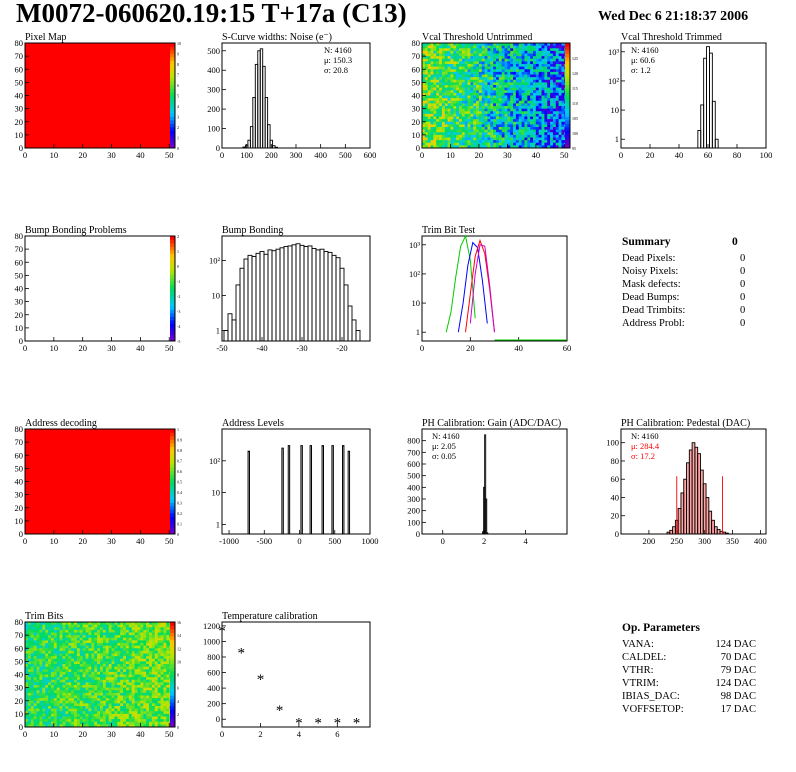  Describe the element at coordinates (413, 452) in the screenshot. I see `y-tick-label: 700` at that location.